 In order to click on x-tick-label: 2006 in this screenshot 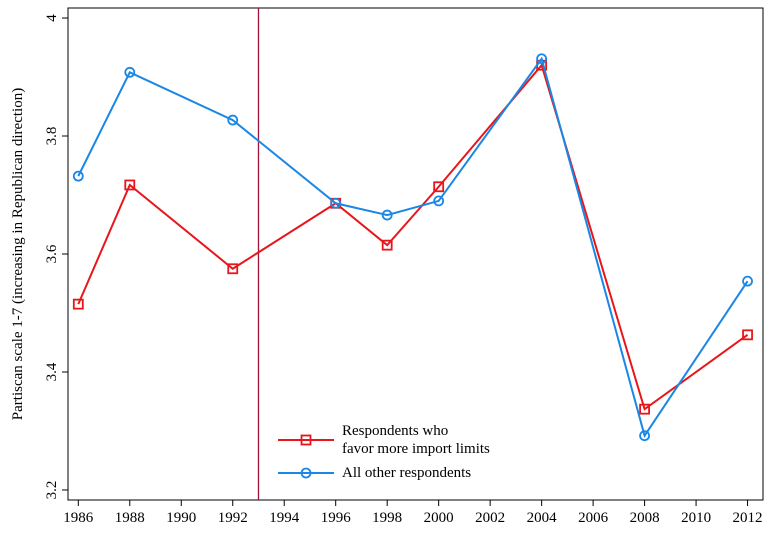, I will do `click(593, 518)`.